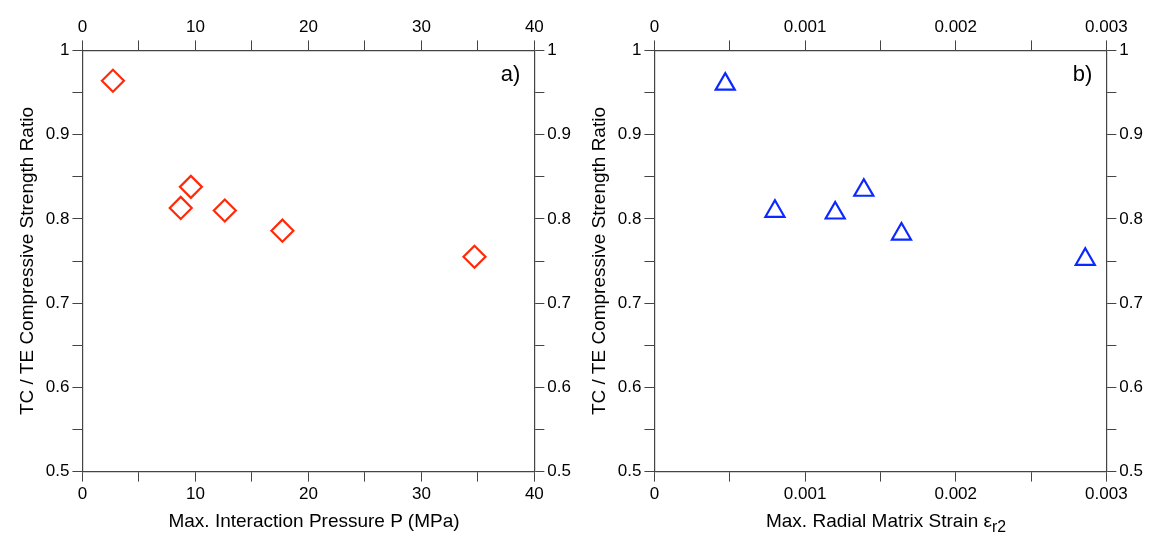  What do you see at coordinates (955, 26) in the screenshot?
I see `x2-tick-label: 0.002` at bounding box center [955, 26].